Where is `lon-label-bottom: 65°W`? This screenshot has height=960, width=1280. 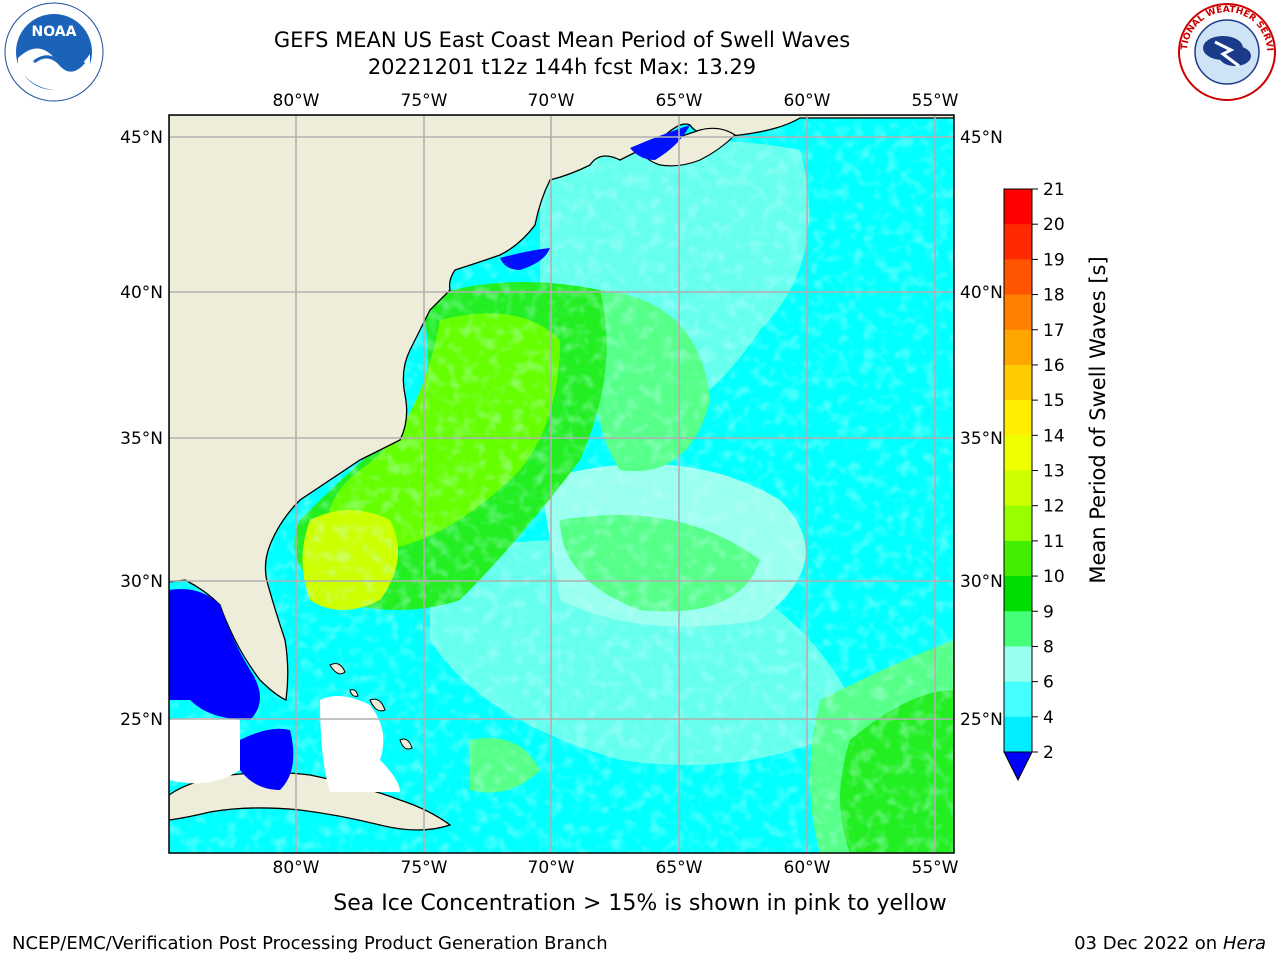
lon-label-bottom: 65°W is located at coordinates (679, 868).